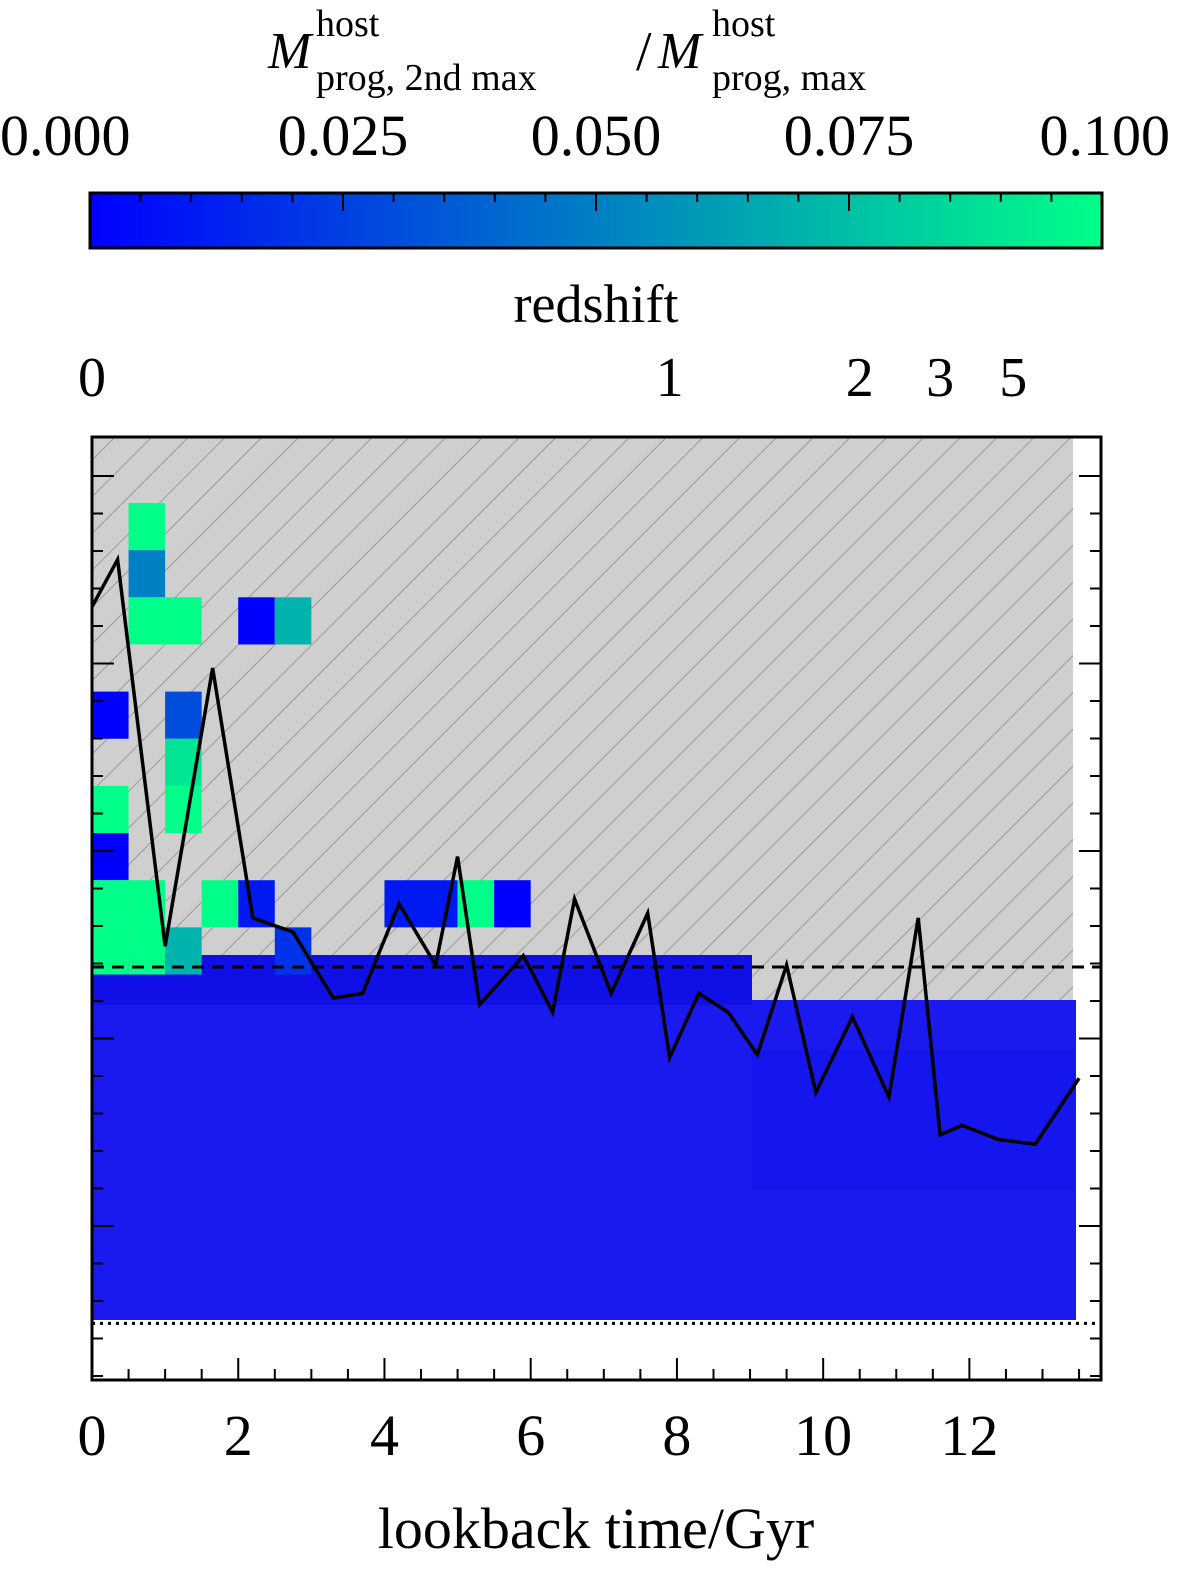 The width and height of the screenshot is (1196, 1573). I want to click on top-axis-label: redshift, so click(596, 304).